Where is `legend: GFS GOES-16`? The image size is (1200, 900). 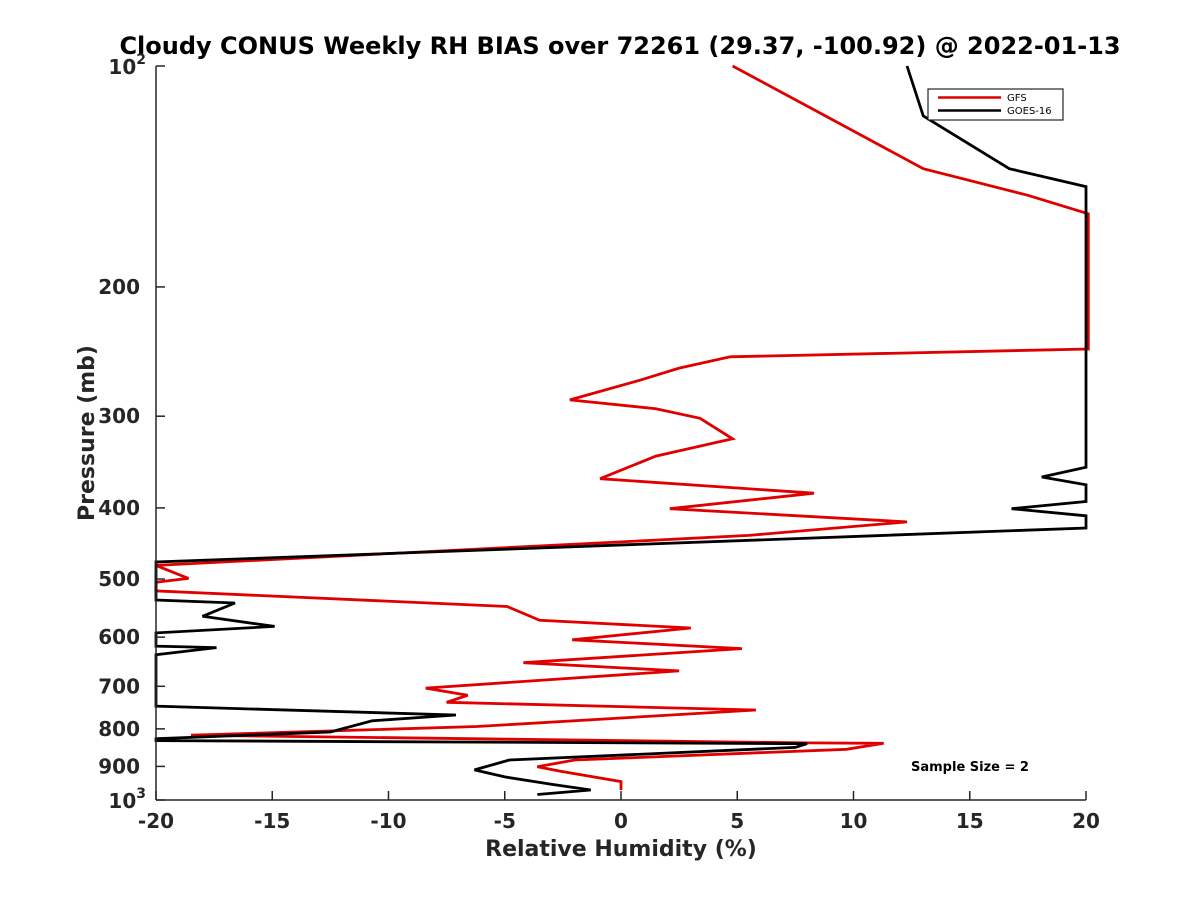 legend: GFS GOES-16 is located at coordinates (995, 104).